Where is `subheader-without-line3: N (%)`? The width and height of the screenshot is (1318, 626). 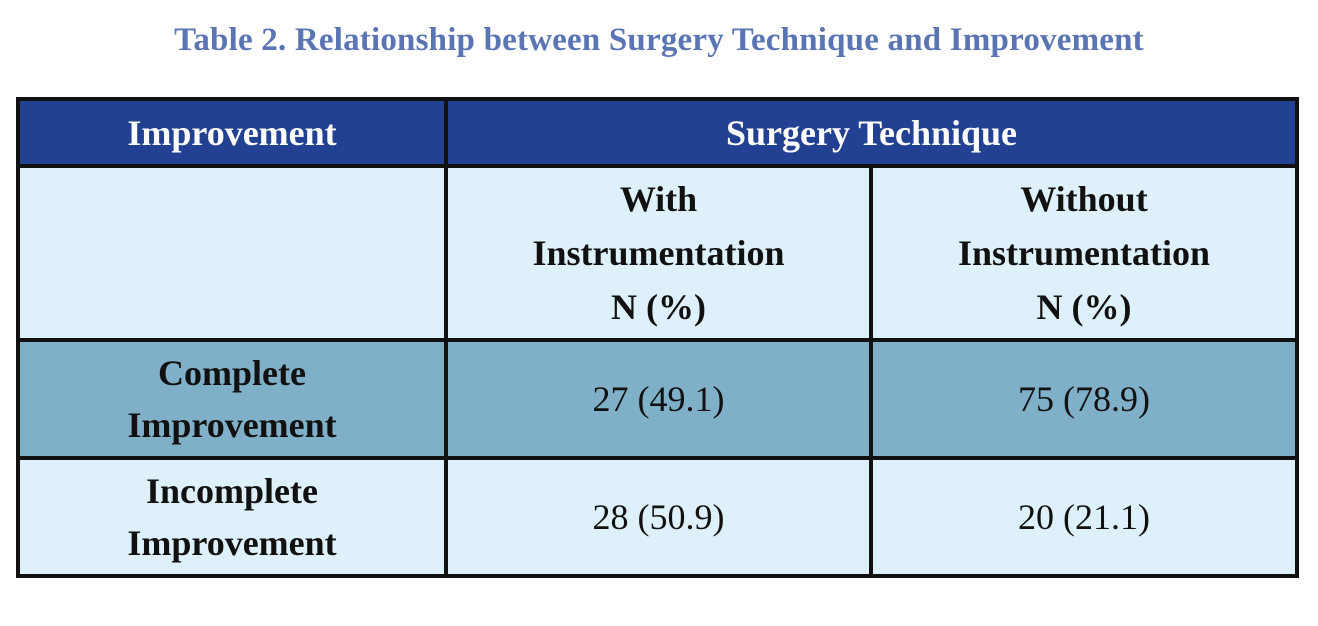
subheader-without-line3: N (%) is located at coordinates (1084, 307).